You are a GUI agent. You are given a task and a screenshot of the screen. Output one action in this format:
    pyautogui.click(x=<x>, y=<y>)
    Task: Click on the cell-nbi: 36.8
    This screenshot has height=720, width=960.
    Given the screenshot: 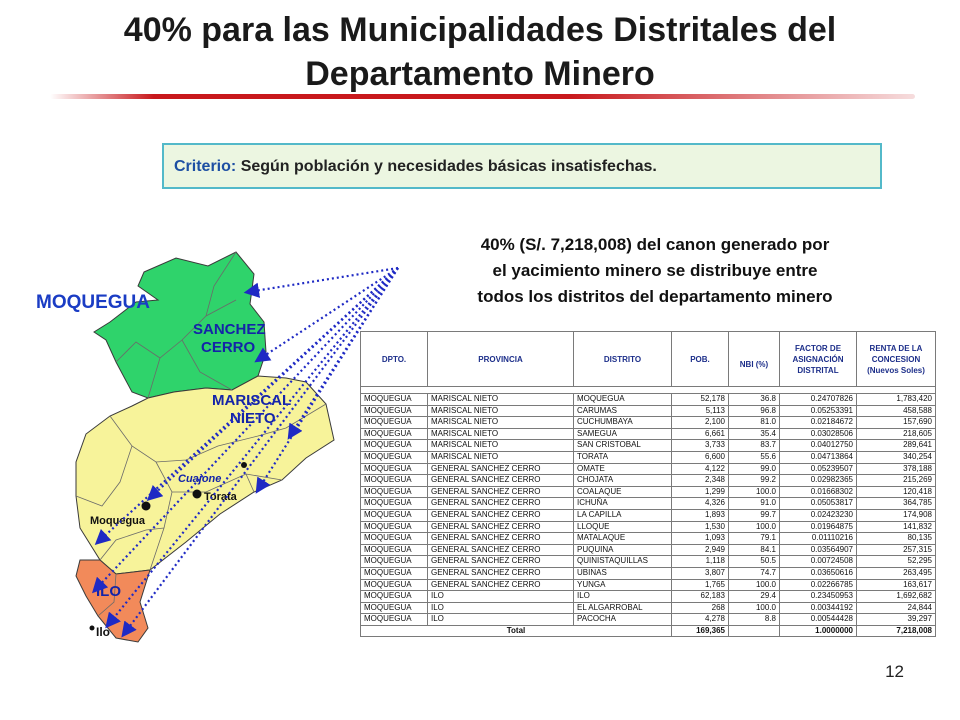 What is the action you would take?
    pyautogui.click(x=754, y=399)
    